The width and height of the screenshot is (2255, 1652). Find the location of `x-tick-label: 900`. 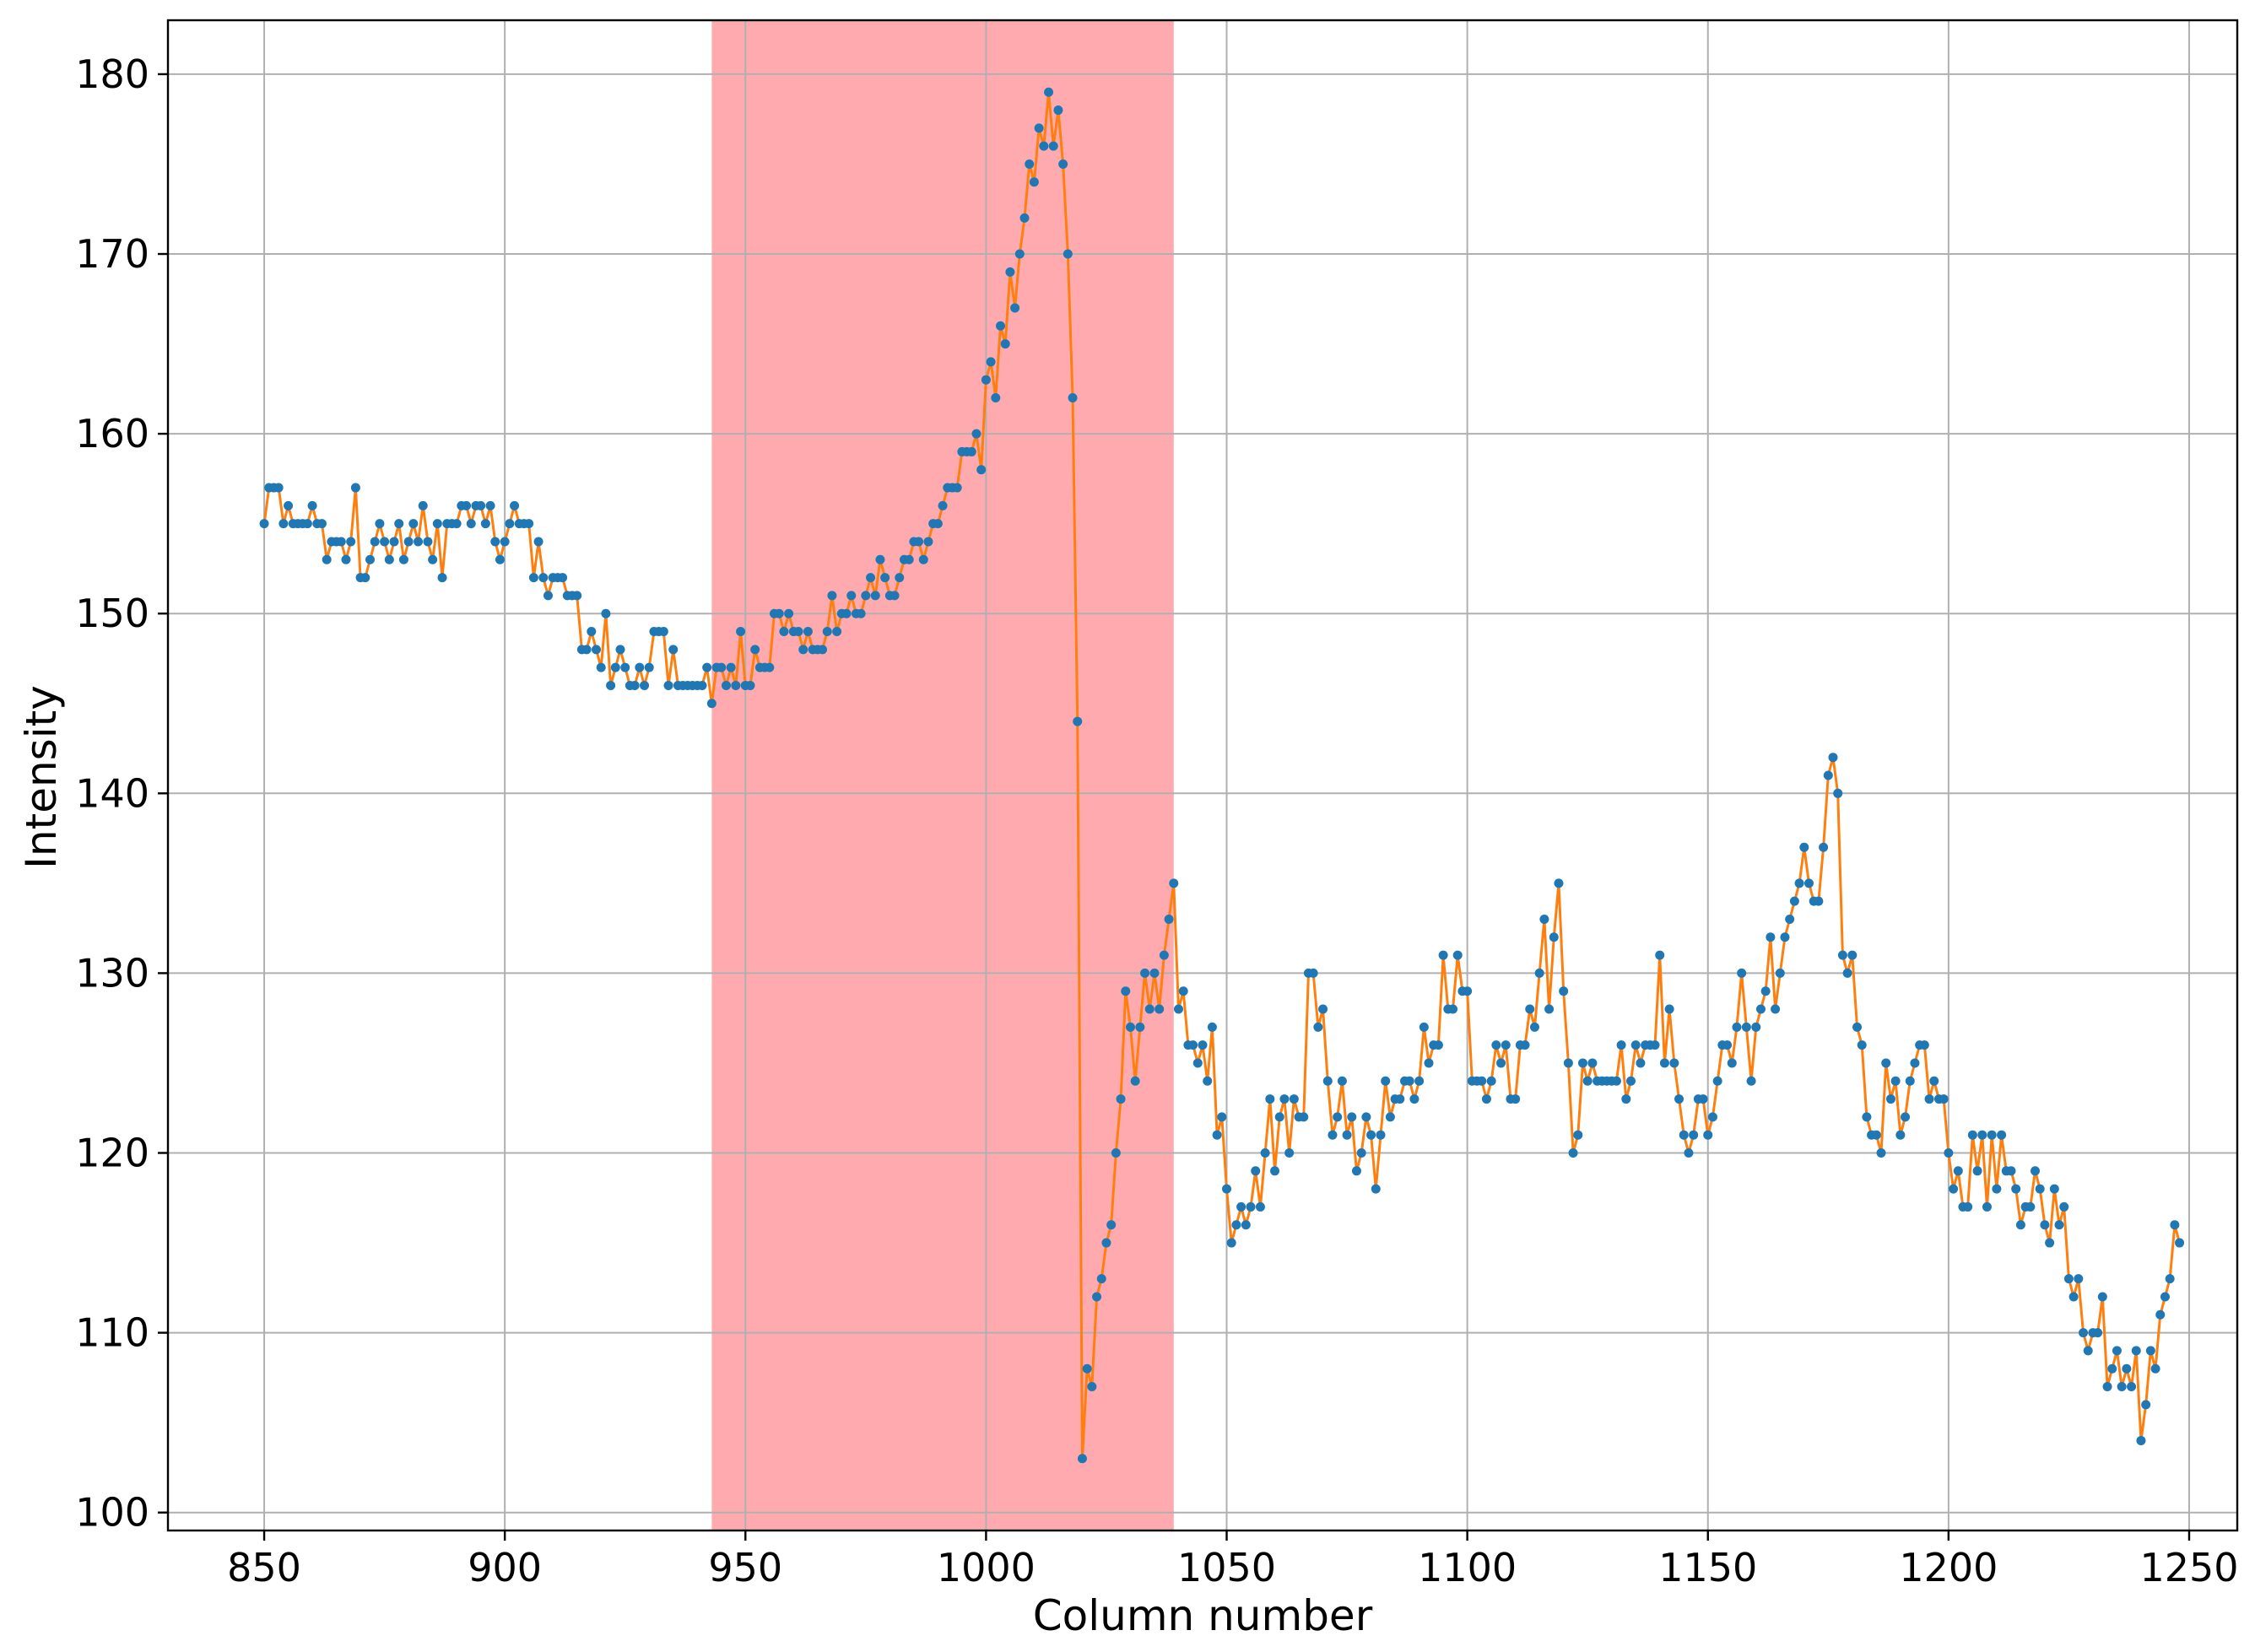

x-tick-label: 900 is located at coordinates (505, 1567).